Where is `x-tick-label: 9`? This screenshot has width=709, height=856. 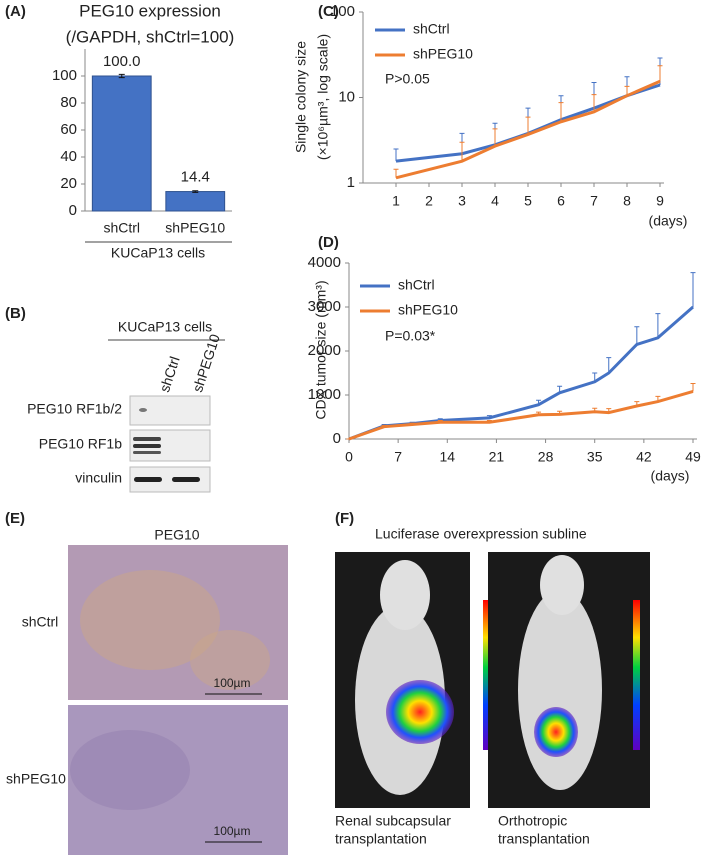
x-tick-label: 9 is located at coordinates (660, 201).